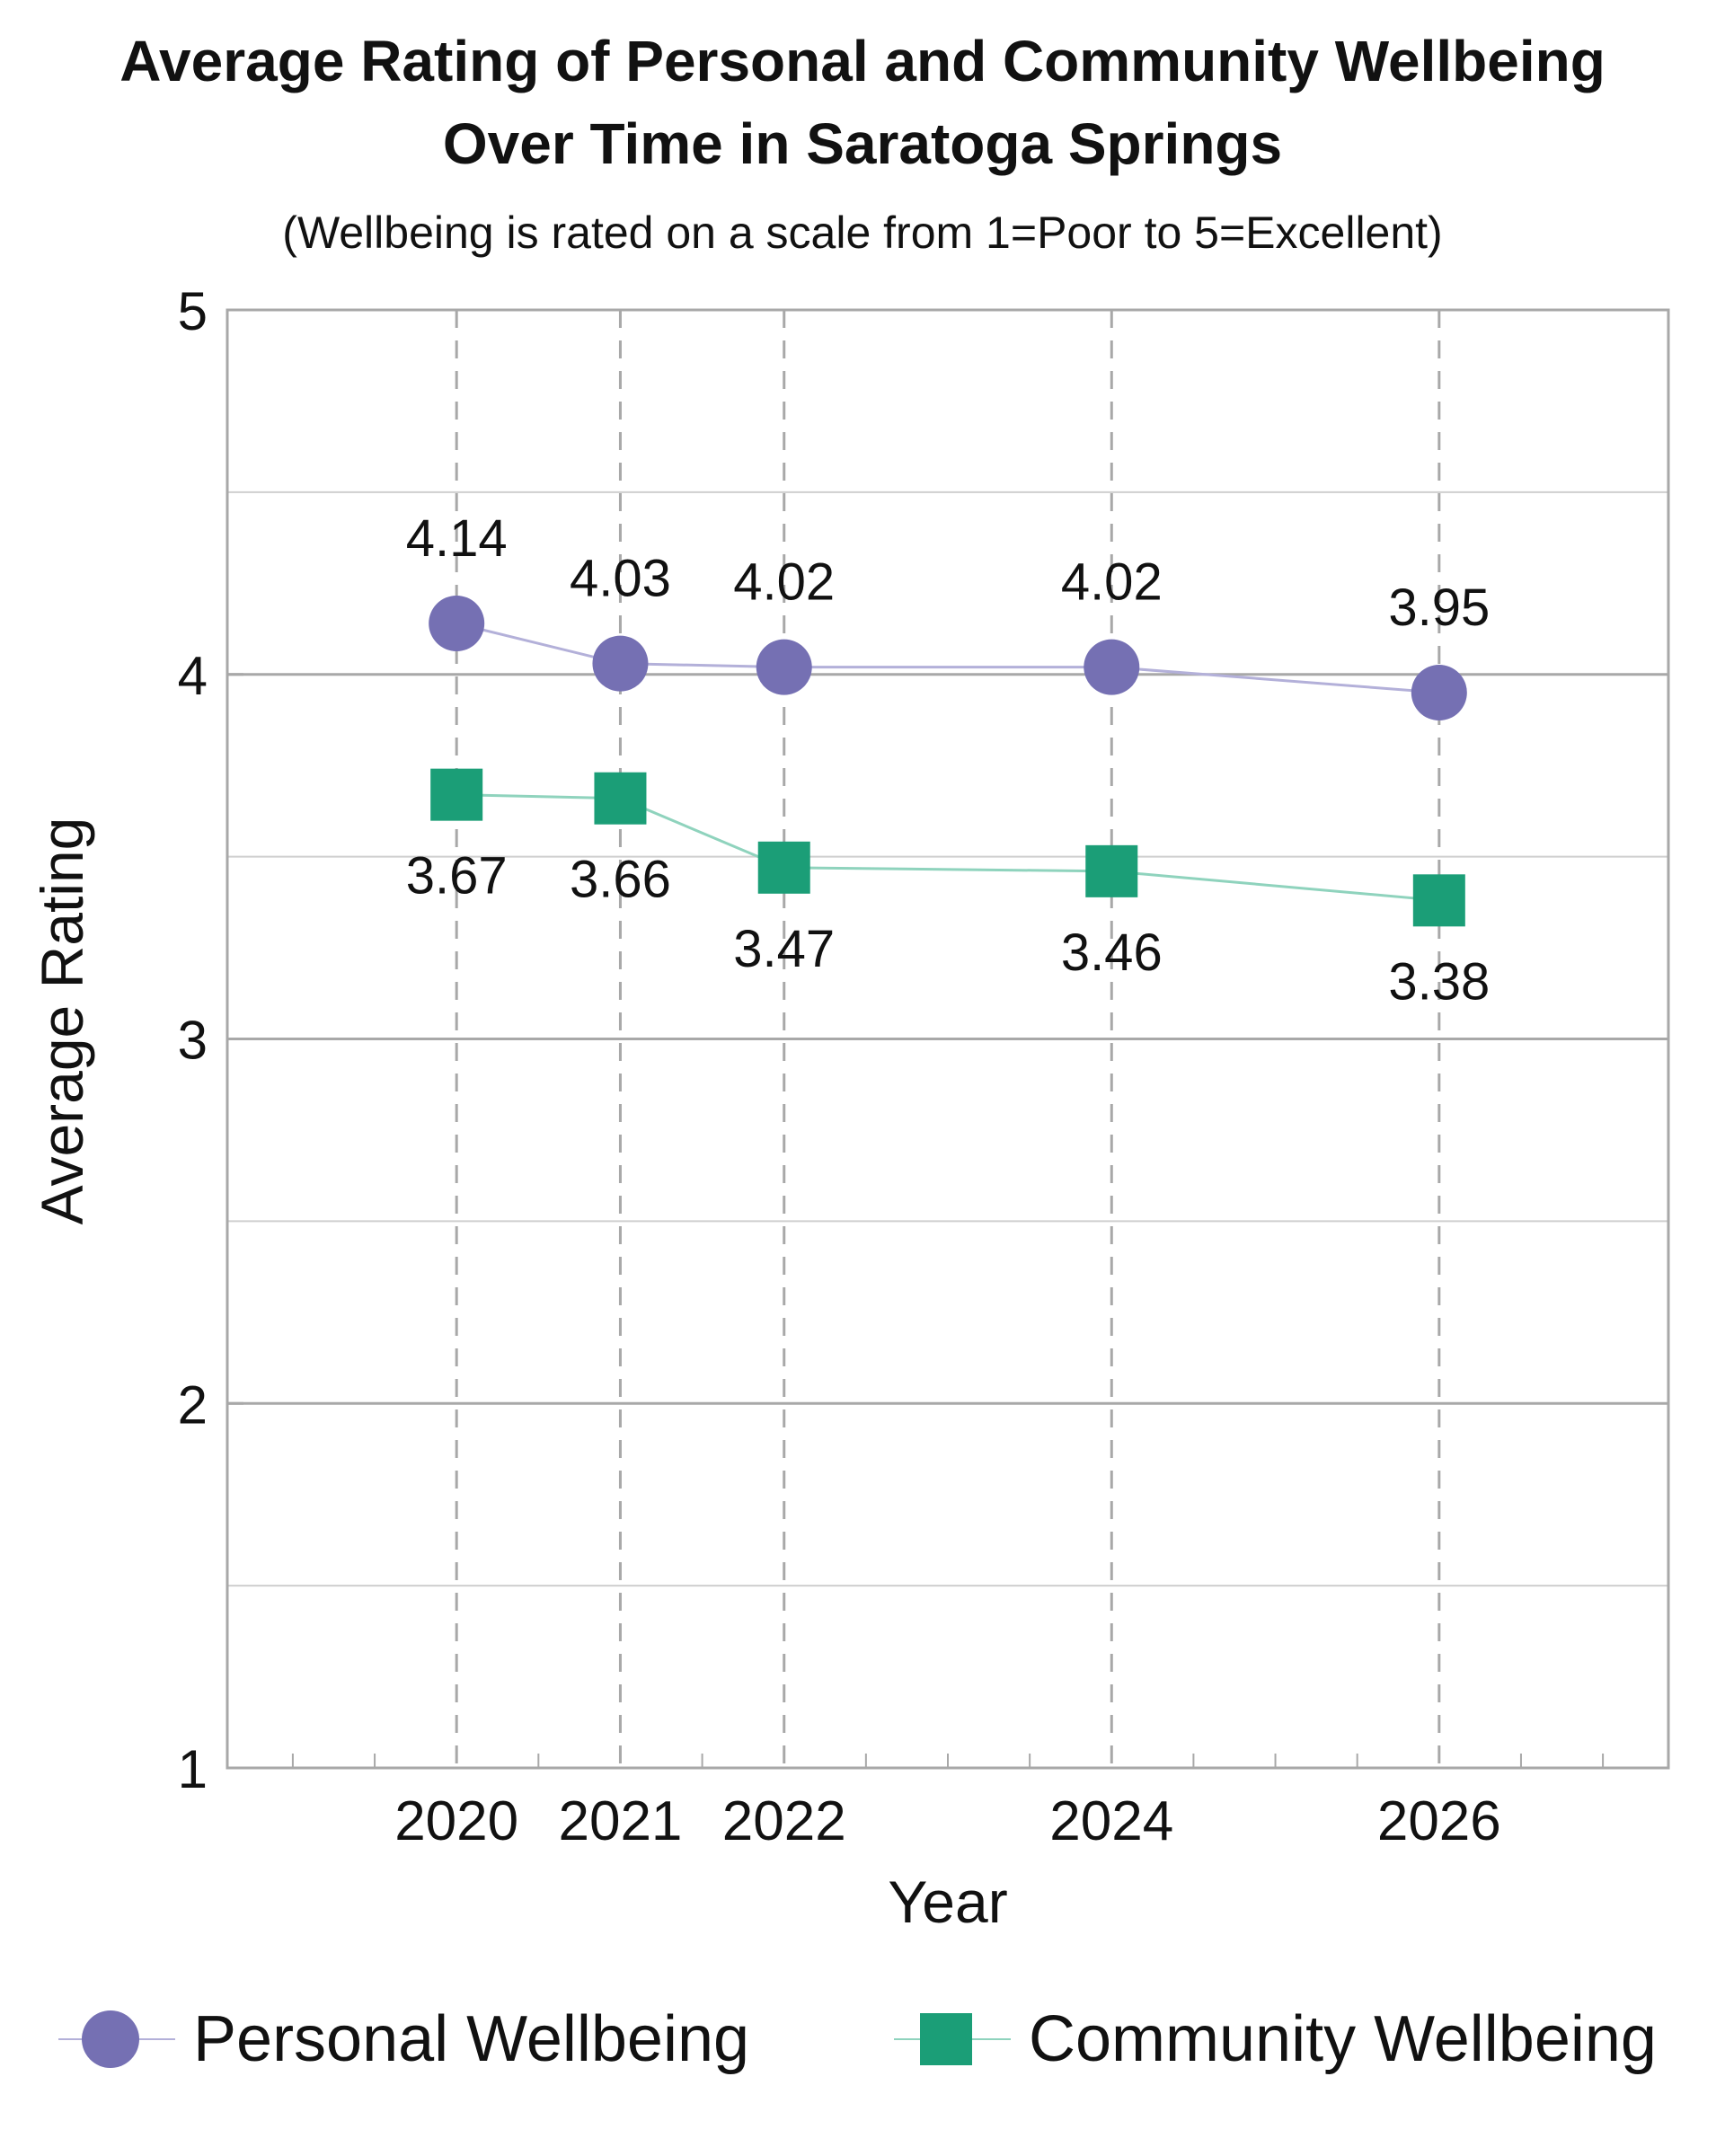 The image size is (1725, 2156). I want to click on x-tick-label: 2020, so click(456, 1821).